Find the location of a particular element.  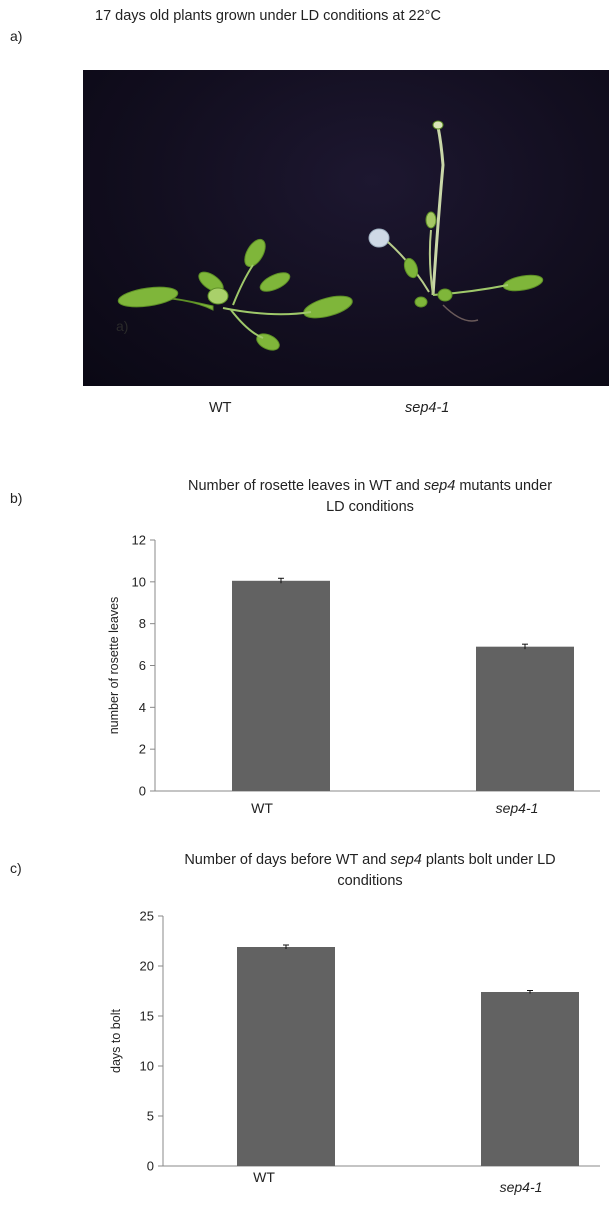

y-tick-label: 6 is located at coordinates (142, 665).